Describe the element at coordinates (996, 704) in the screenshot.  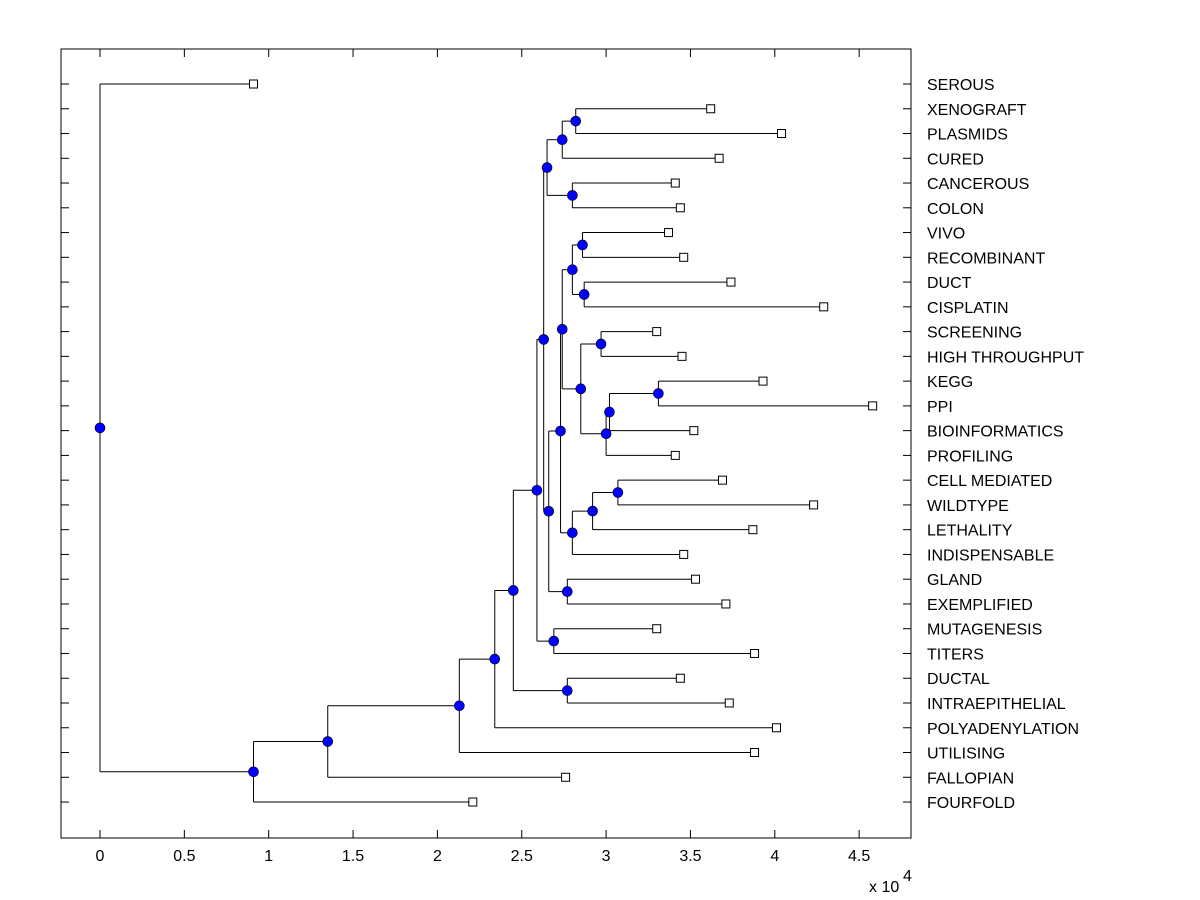
I see `leaf-label: INTRAEPITHELIAL` at that location.